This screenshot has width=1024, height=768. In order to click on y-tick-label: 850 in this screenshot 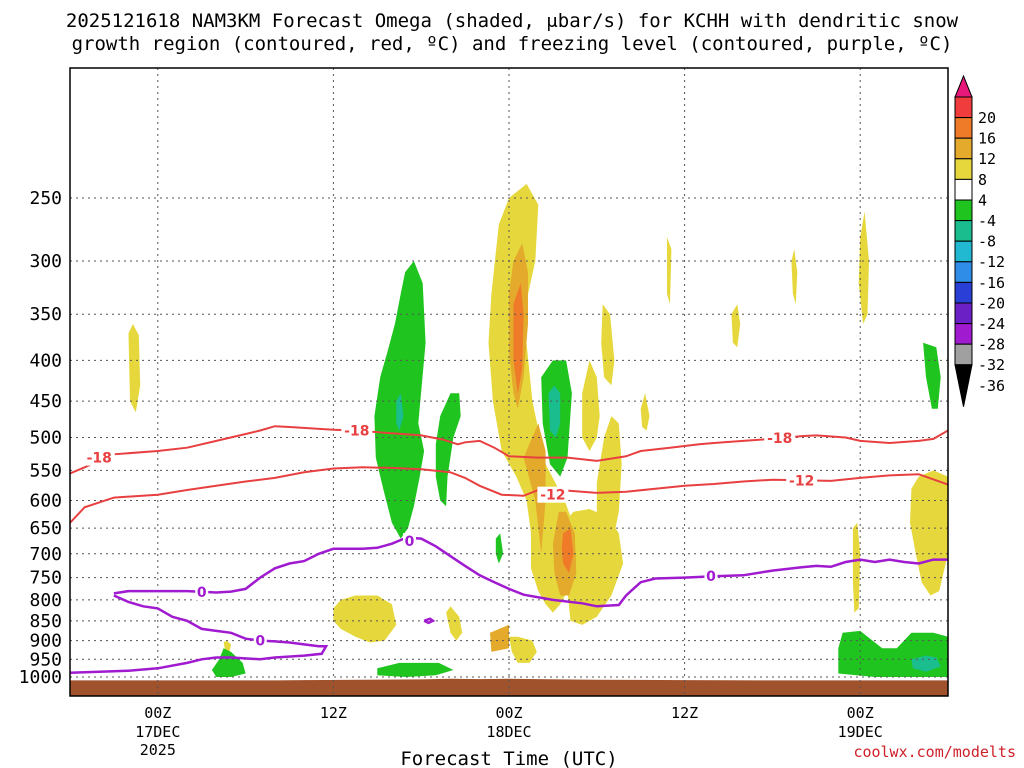, I will do `click(45, 621)`.